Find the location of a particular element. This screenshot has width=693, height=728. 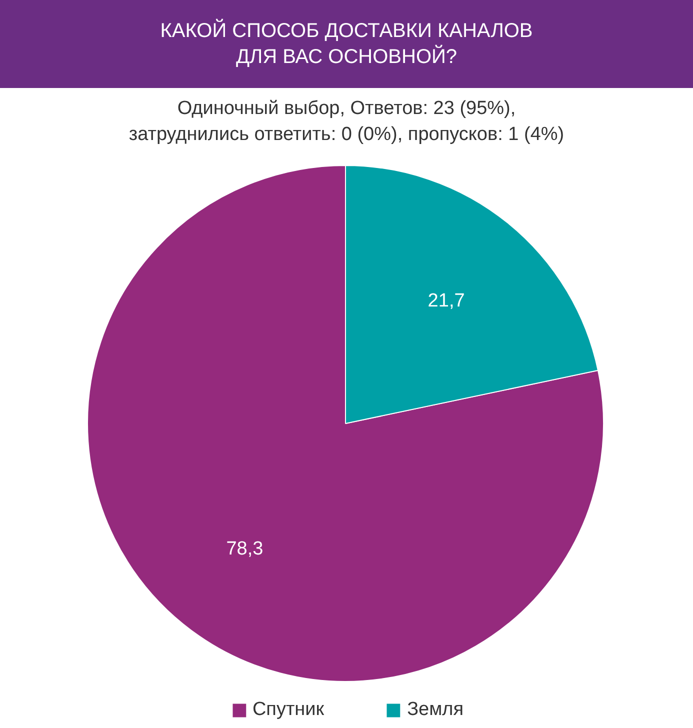

data-label: 21,7 is located at coordinates (446, 301).